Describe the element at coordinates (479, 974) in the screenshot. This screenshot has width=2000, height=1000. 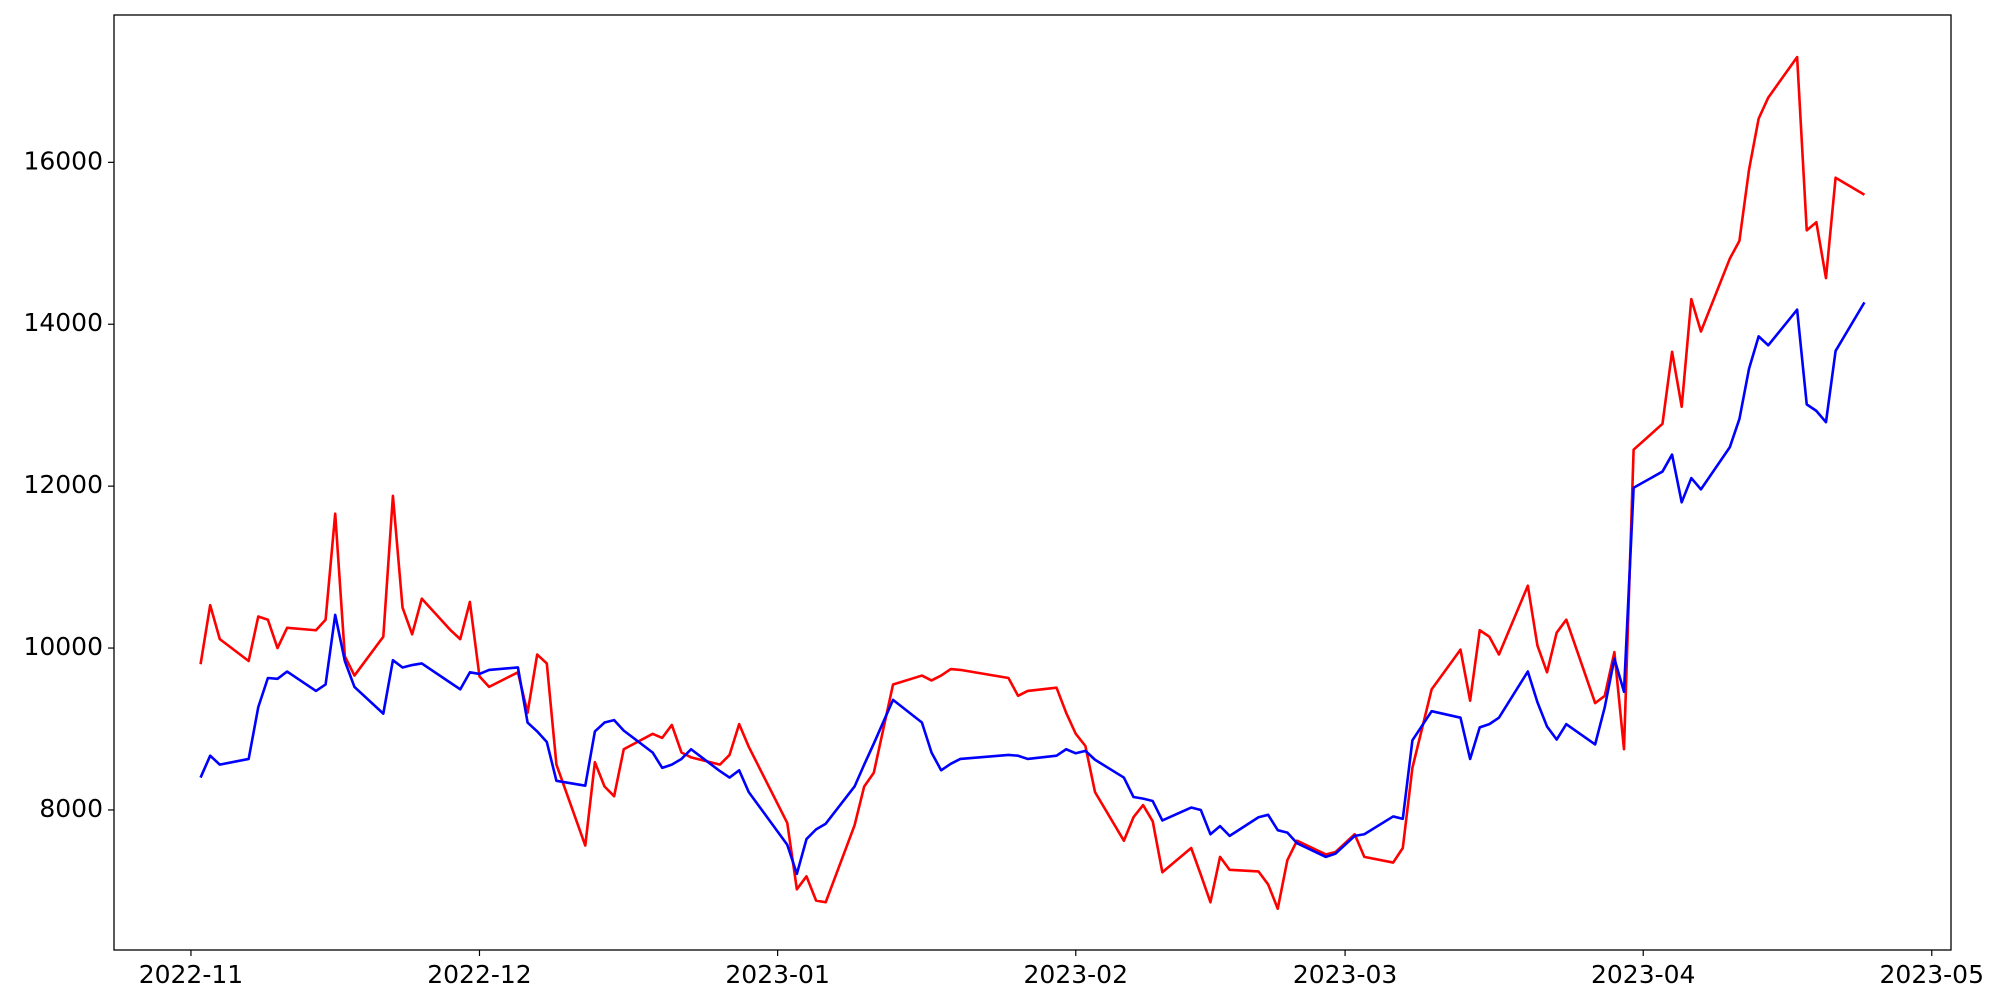
I see `x-tick-label: 2022-12` at that location.